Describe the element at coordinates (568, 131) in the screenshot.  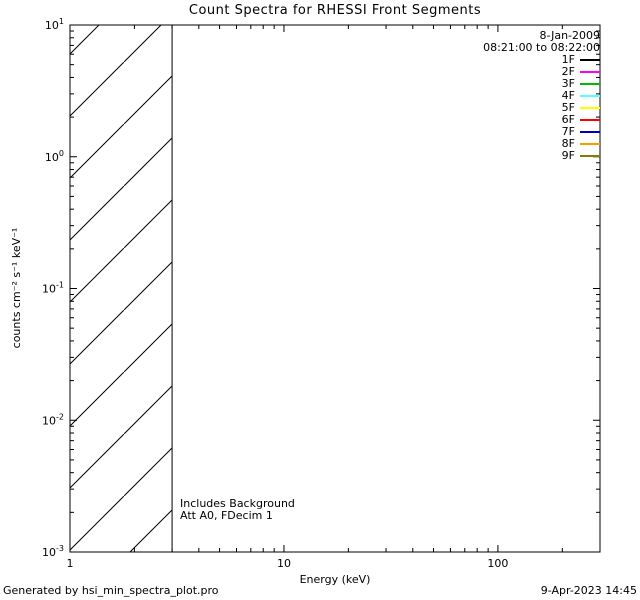
I see `legend-entry-label: 7F` at that location.